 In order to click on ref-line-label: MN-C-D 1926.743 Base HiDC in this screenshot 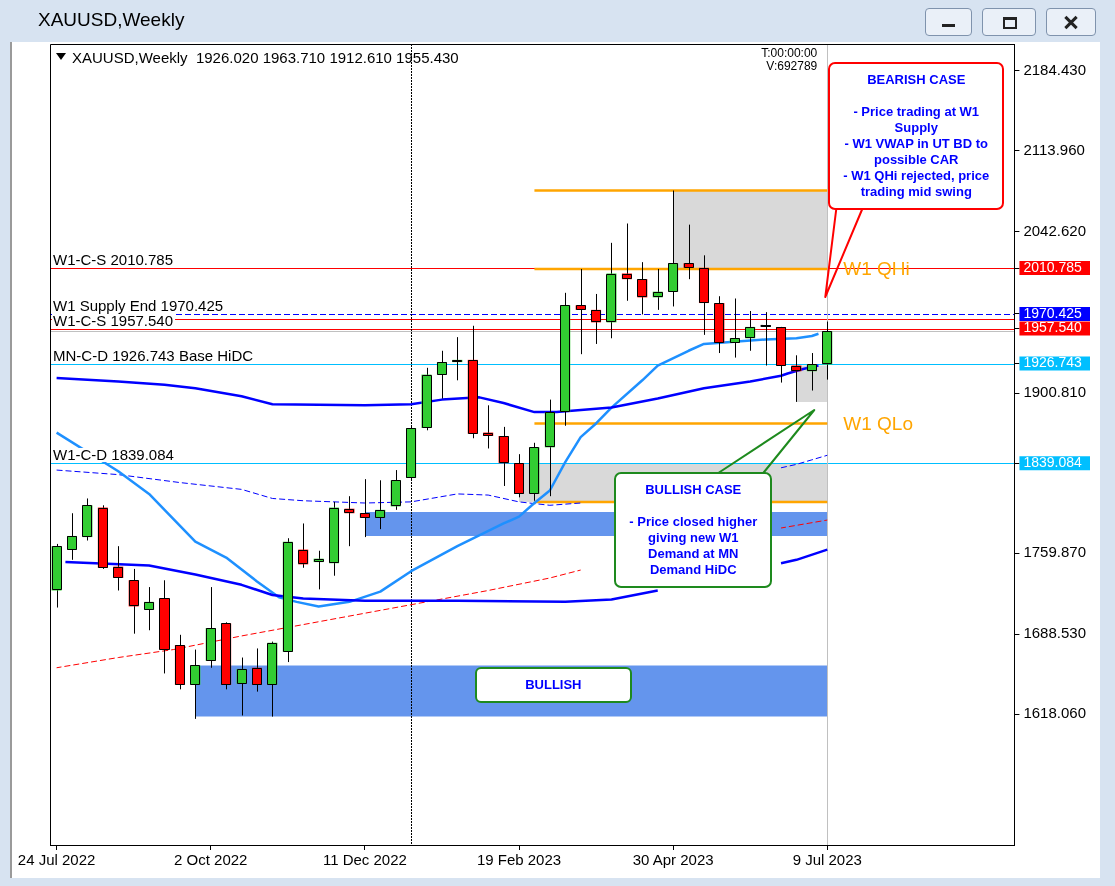, I will do `click(153, 355)`.